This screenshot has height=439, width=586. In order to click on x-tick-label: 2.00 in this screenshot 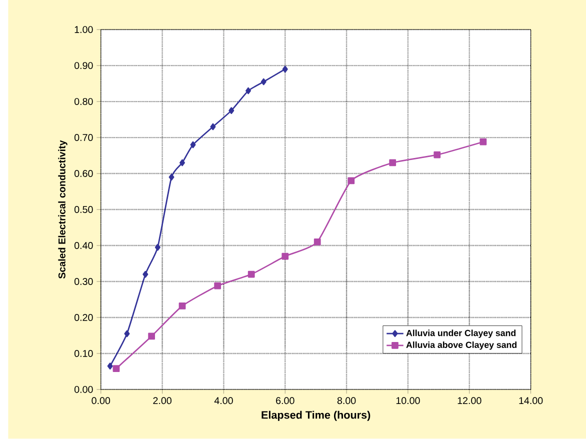, I will do `click(162, 400)`.